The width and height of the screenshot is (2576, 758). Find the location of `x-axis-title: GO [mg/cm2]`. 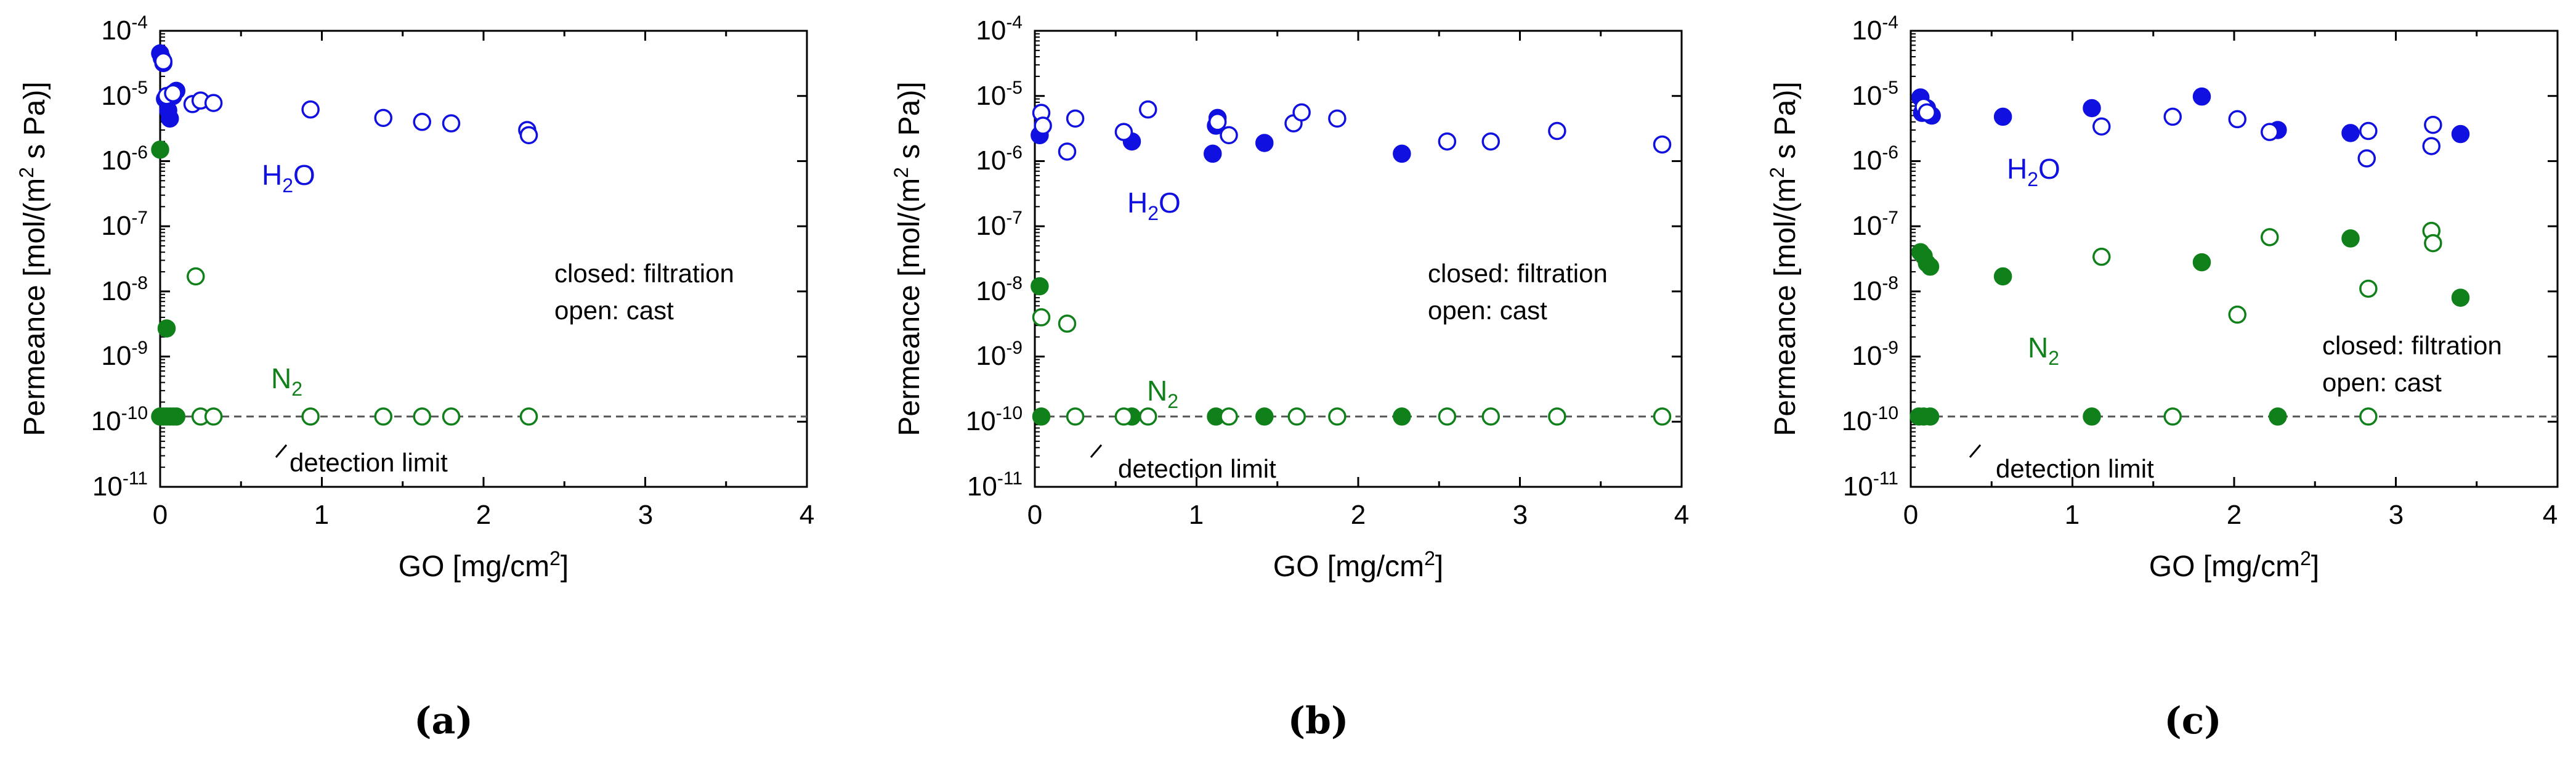

x-axis-title: GO [mg/cm2] is located at coordinates (1358, 565).